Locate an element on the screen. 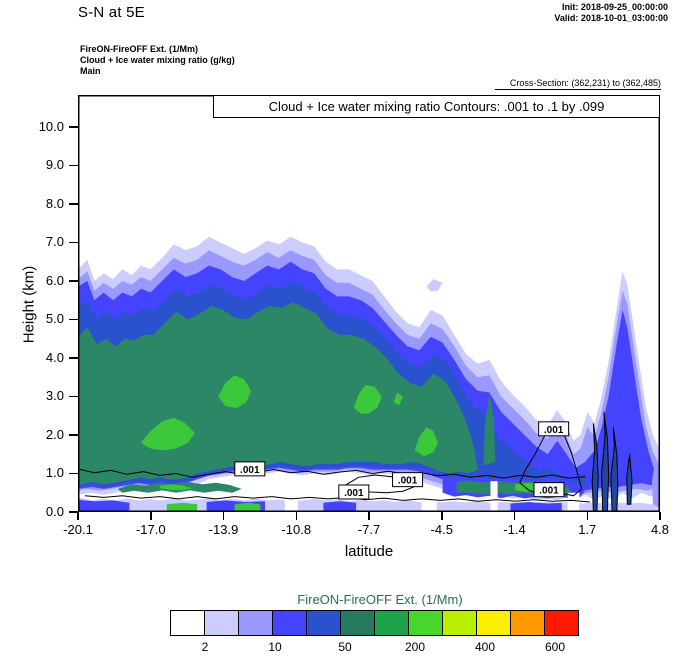 The width and height of the screenshot is (674, 668). right-edge-blob is located at coordinates (655, 485).